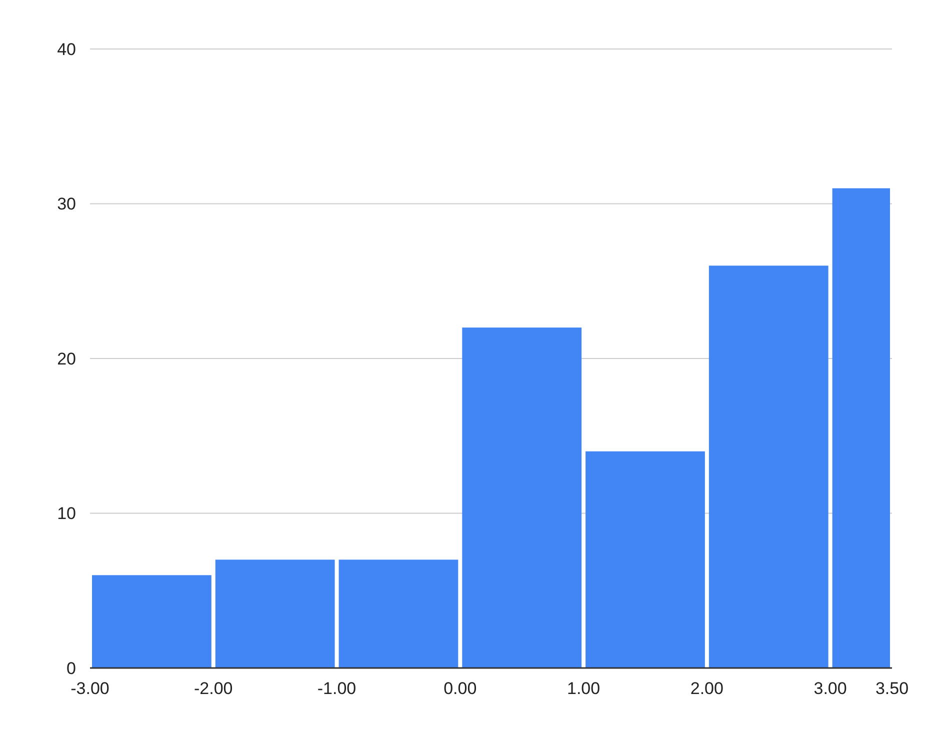 This screenshot has height=742, width=930. I want to click on x-tick-label: 0.00, so click(460, 688).